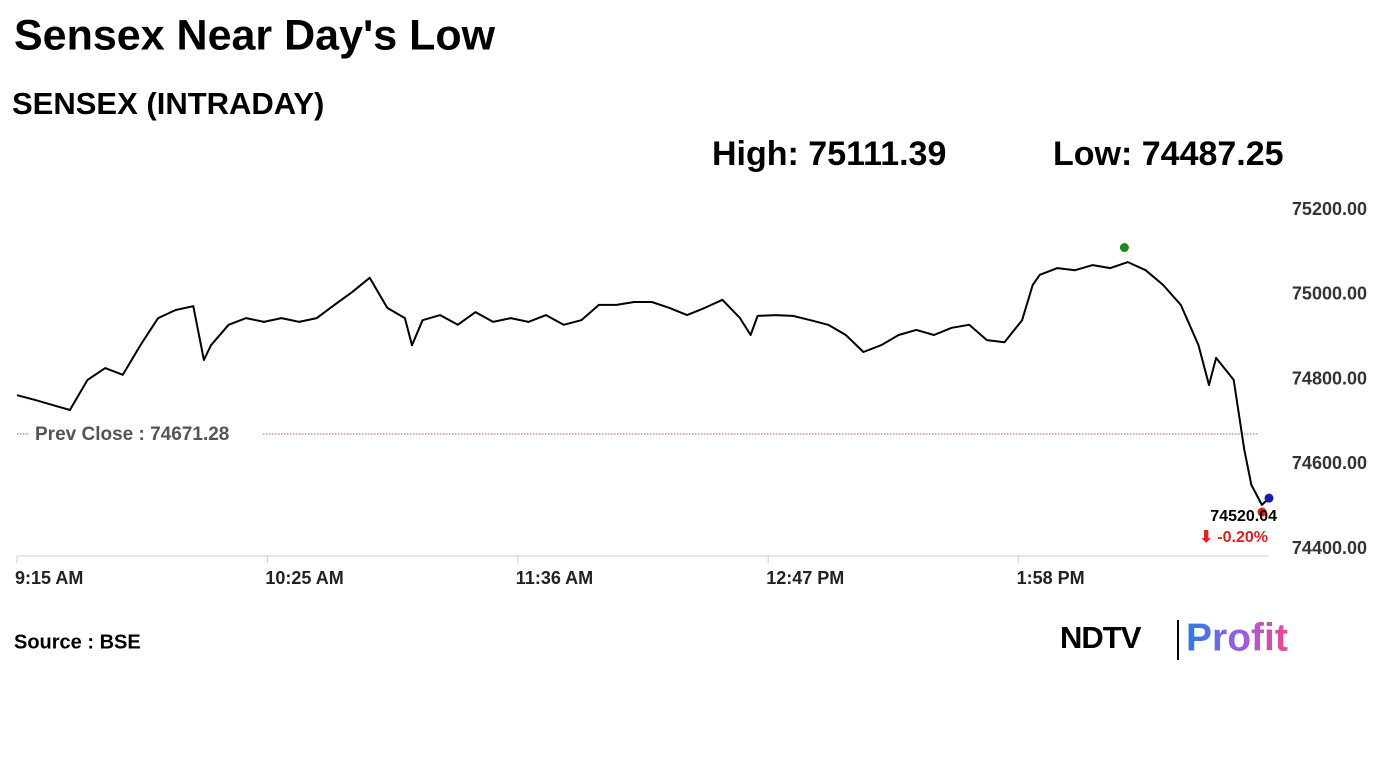 The width and height of the screenshot is (1382, 777). I want to click on y-tick-label: 74600.00, so click(1329, 463).